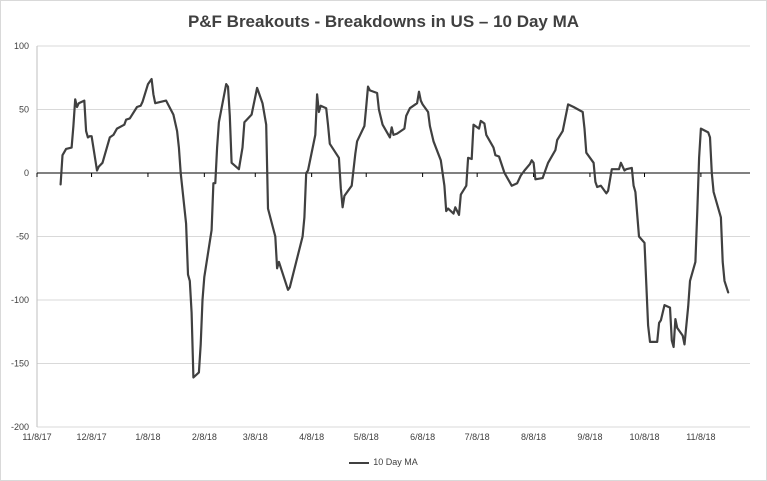 This screenshot has height=481, width=767. Describe the element at coordinates (20, 364) in the screenshot. I see `y-tick-label: -150` at that location.